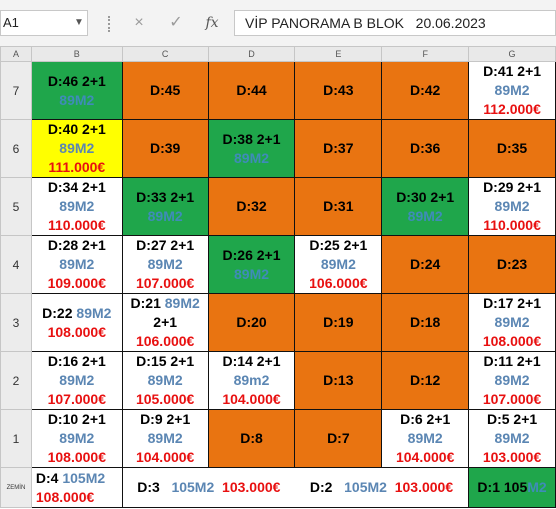 This screenshot has height=509, width=556. I want to click on unit-number: D:2, so click(321, 487).